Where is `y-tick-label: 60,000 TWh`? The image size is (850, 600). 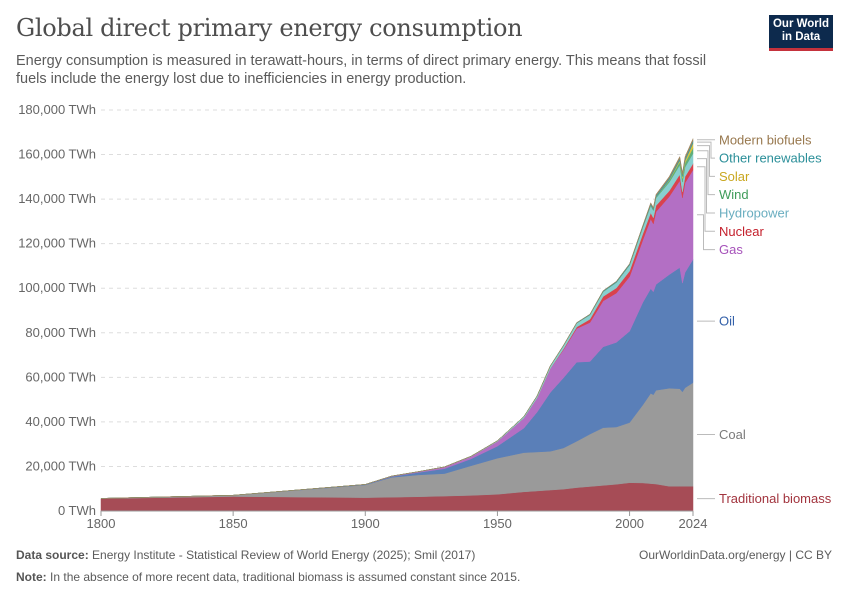
y-tick-label: 60,000 TWh is located at coordinates (60, 376).